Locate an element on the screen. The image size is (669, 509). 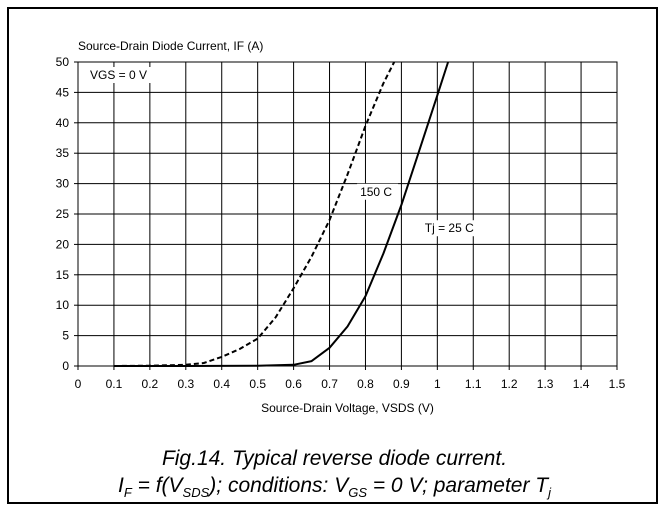
x-tick-label: 0.2 is located at coordinates (150, 384).